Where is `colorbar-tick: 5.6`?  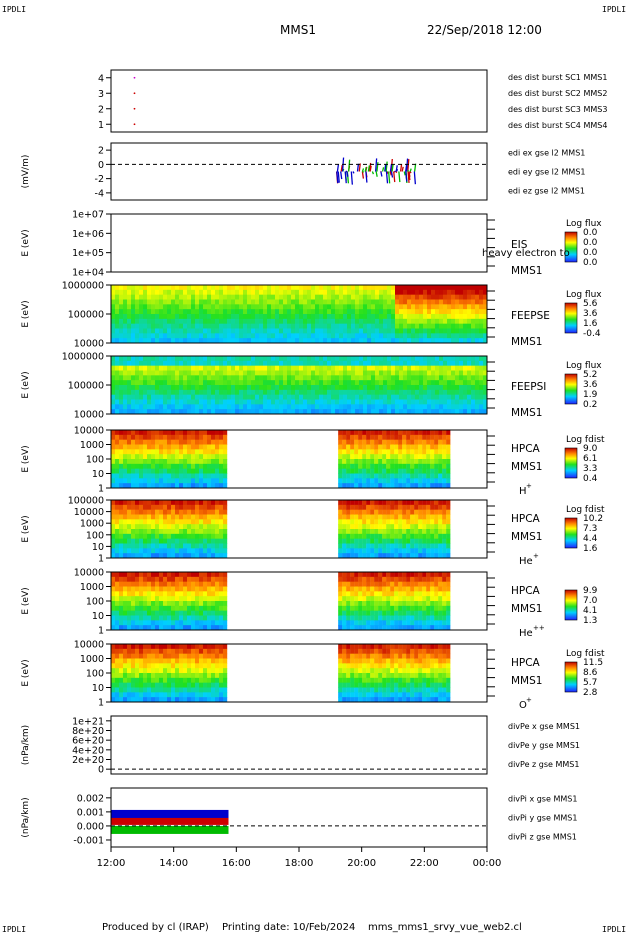 colorbar-tick: 5.6 is located at coordinates (590, 304).